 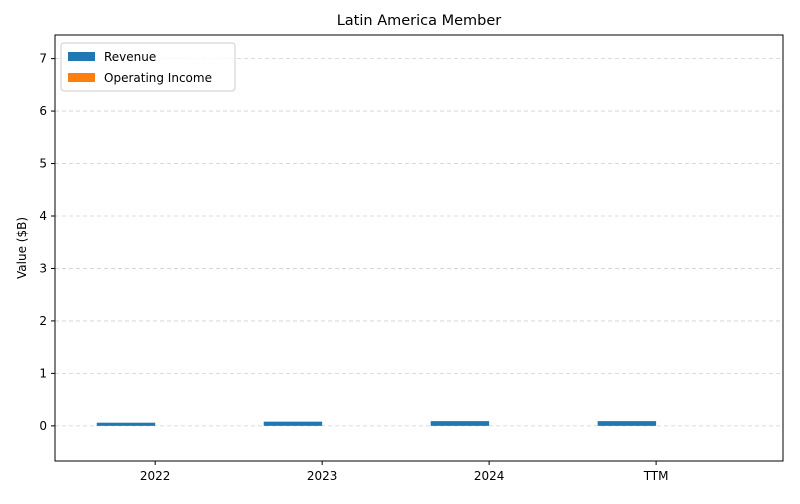 What do you see at coordinates (130, 57) in the screenshot?
I see `legend-label-revenue: Revenue` at bounding box center [130, 57].